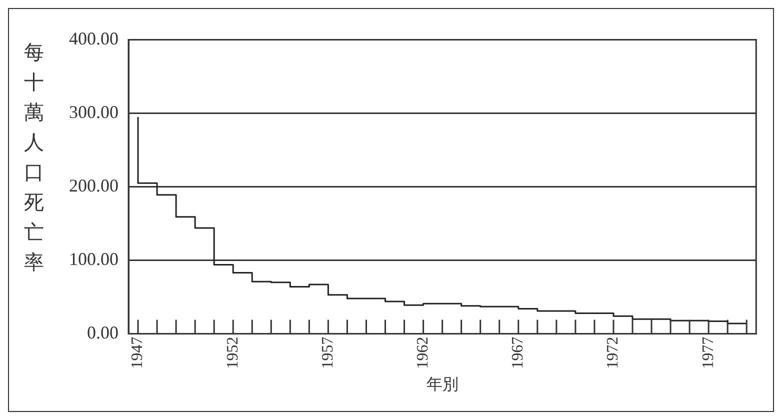  What do you see at coordinates (93, 38) in the screenshot?
I see `y-tick-label: 400.00` at bounding box center [93, 38].